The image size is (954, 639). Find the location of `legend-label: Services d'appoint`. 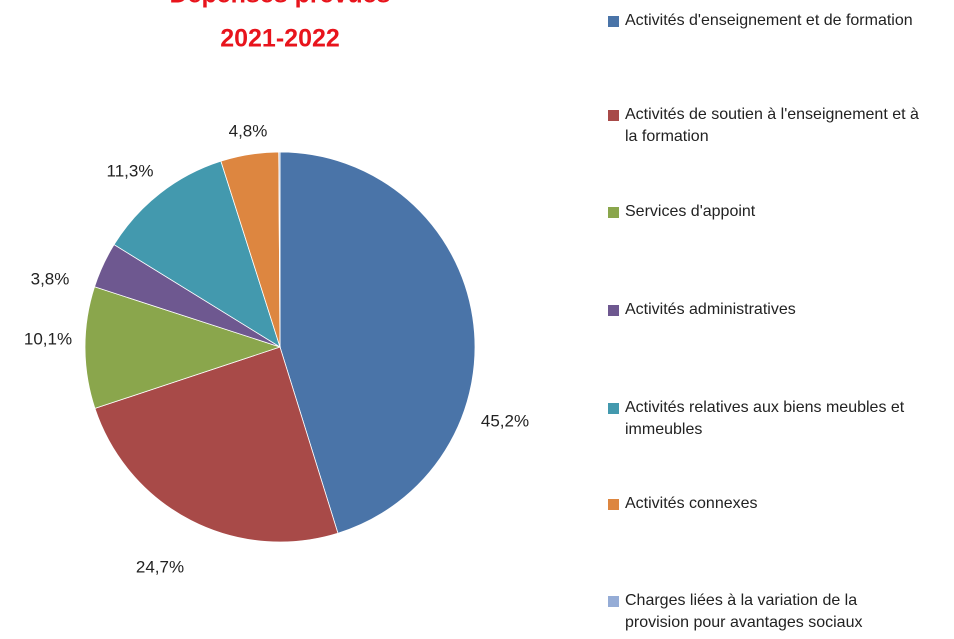

legend-label: Services d'appoint is located at coordinates (690, 211).